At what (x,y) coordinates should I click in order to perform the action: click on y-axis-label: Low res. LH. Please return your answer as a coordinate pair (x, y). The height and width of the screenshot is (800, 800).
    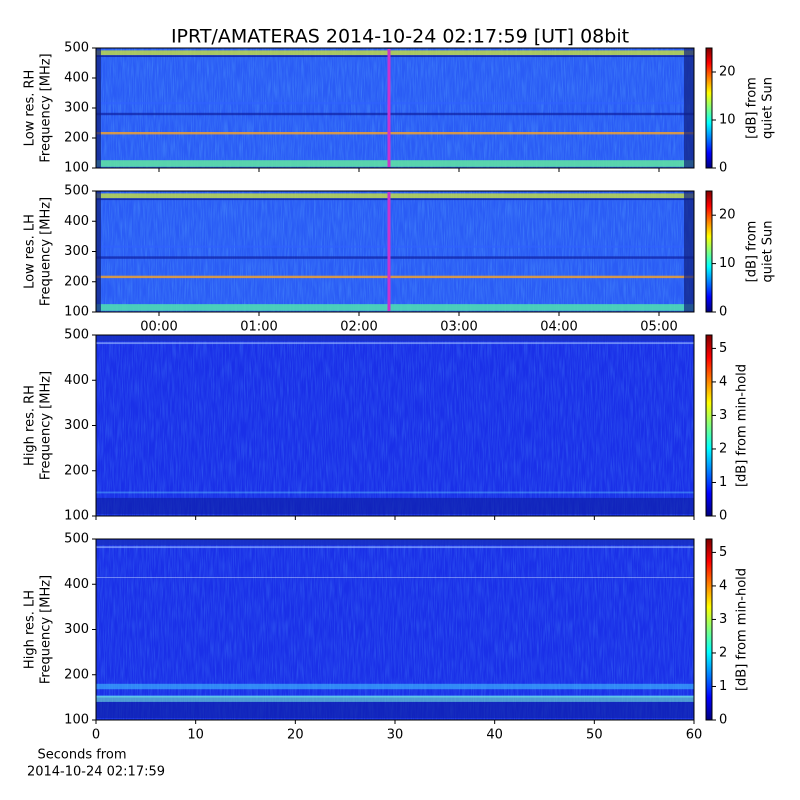
    Looking at the image, I should click on (30, 251).